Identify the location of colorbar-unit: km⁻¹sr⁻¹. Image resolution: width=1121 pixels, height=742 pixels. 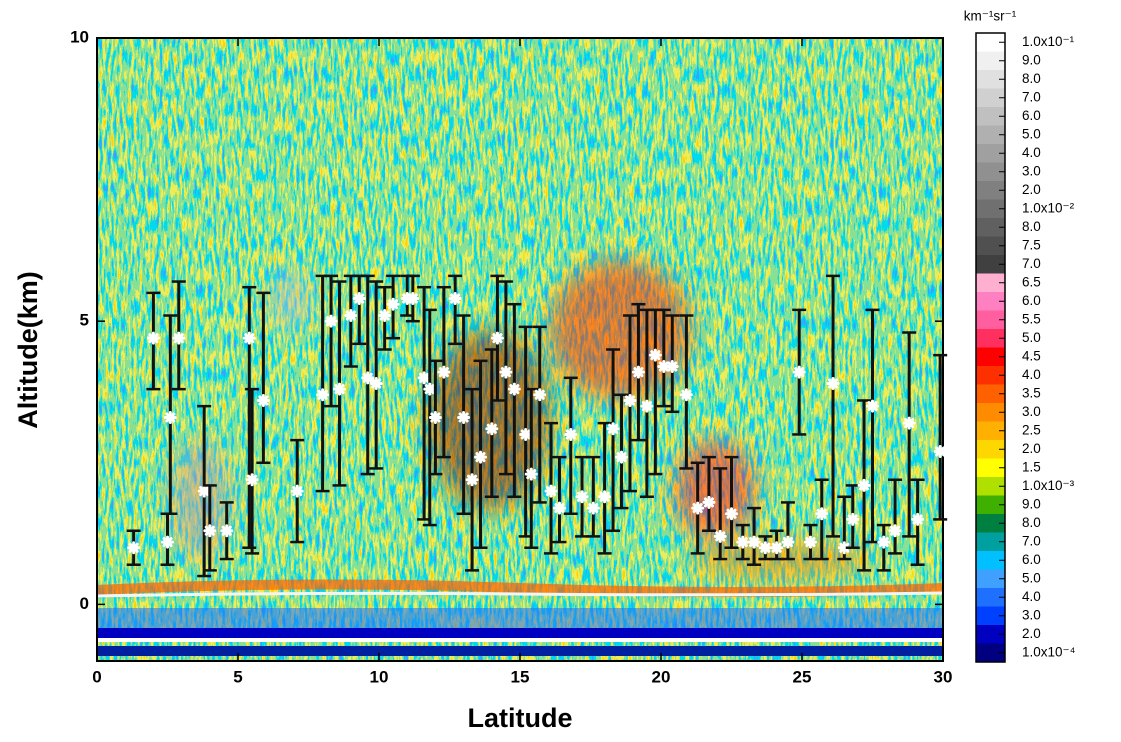
(990, 16).